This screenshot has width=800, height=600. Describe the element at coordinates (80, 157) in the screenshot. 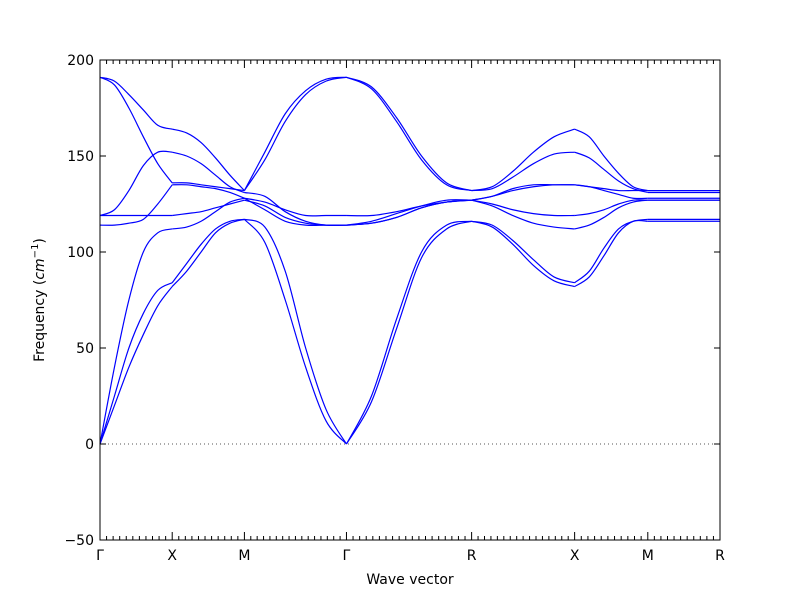

I see `y-tick-label: 150` at that location.